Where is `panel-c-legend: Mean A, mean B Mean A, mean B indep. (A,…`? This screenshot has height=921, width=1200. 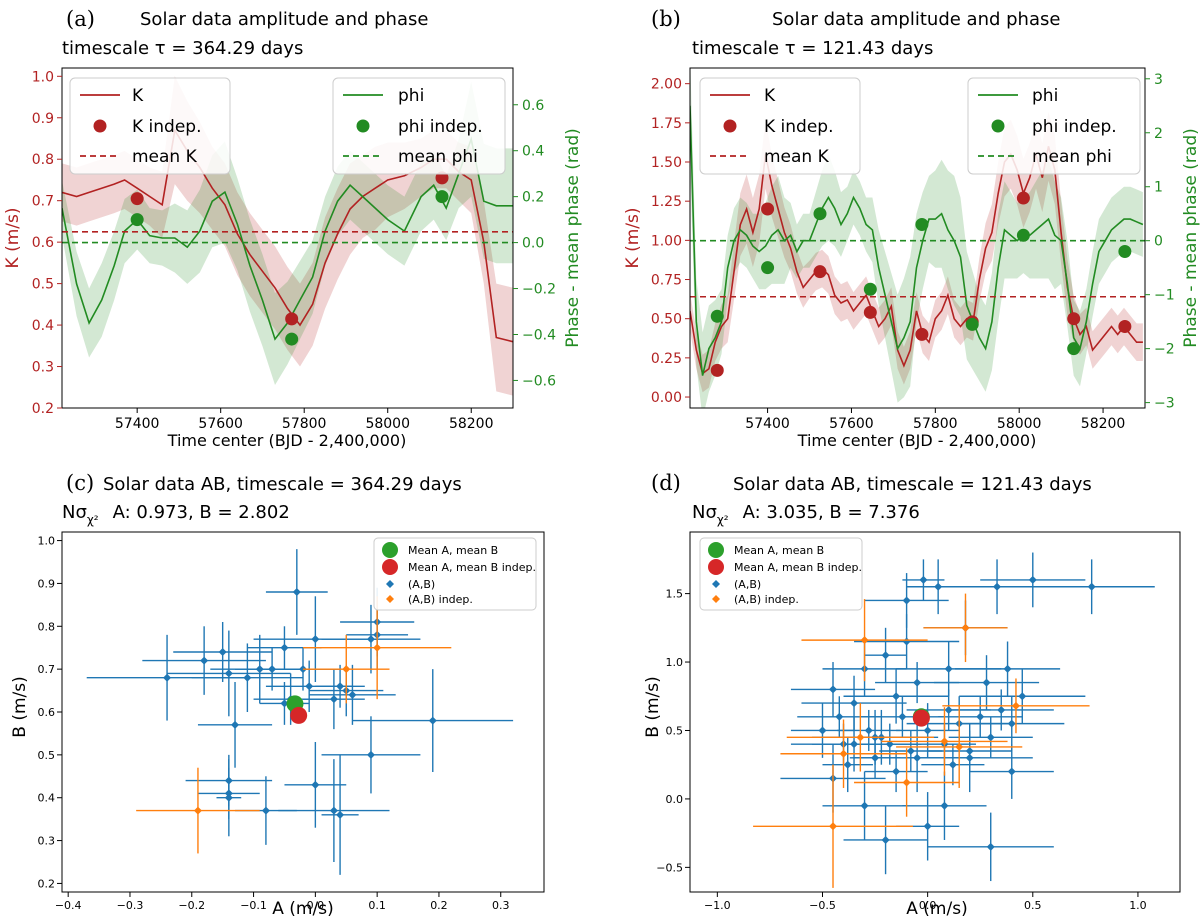
panel-c-legend: Mean A, mean B Mean A, mean B indep. (A,… is located at coordinates (455, 574).